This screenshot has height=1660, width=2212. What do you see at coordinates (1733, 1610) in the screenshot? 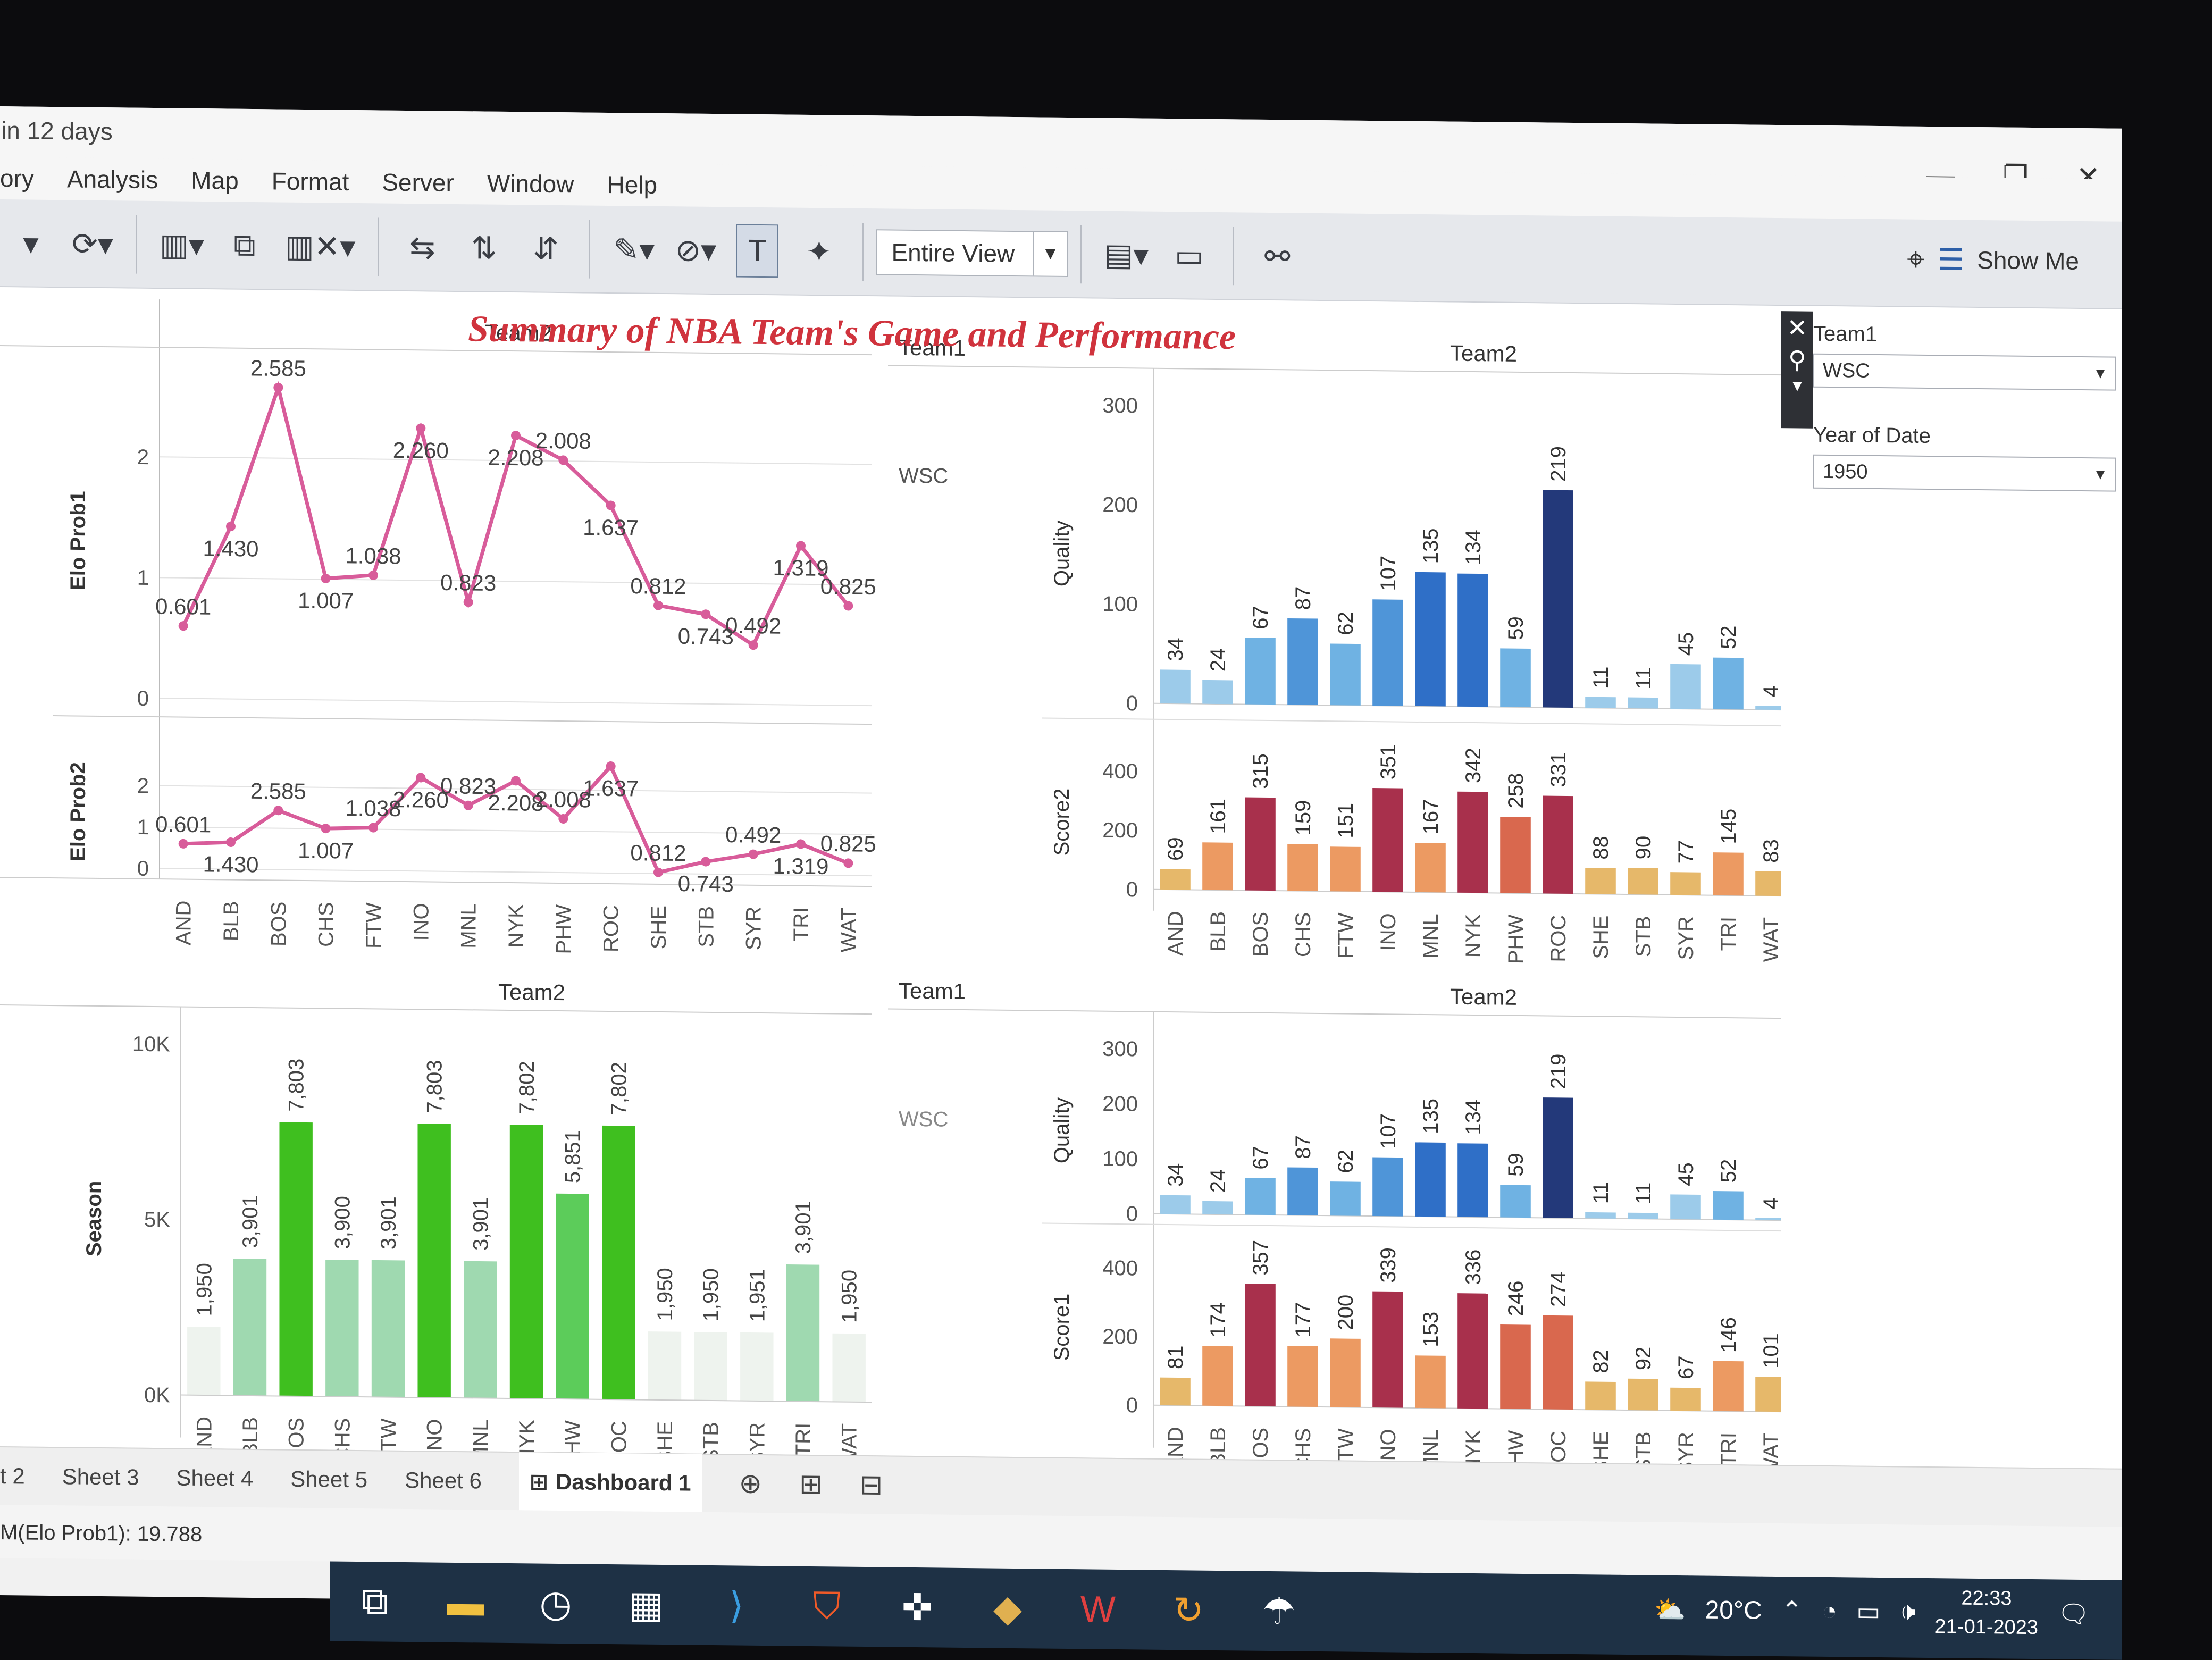
I see `temperature: 20°C` at bounding box center [1733, 1610].